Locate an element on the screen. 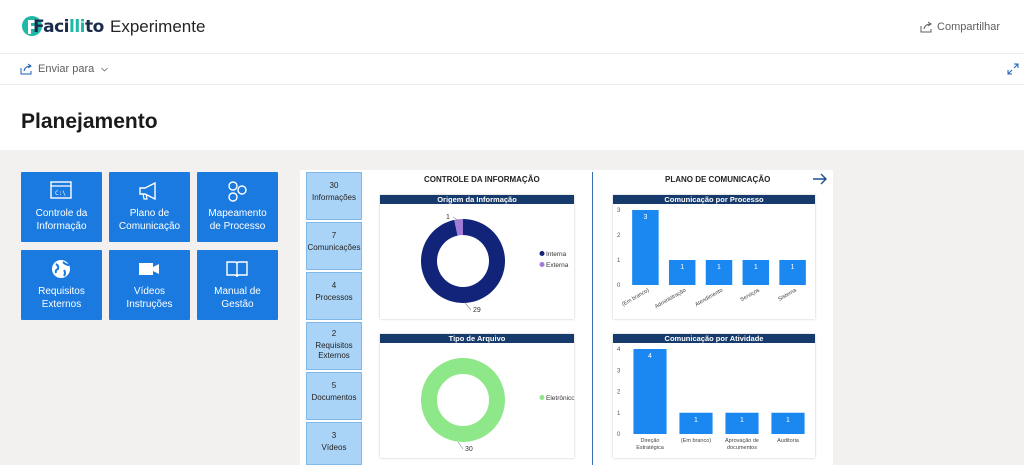 The width and height of the screenshot is (1024, 465). kpi-card: 7 Comunicações is located at coordinates (334, 246).